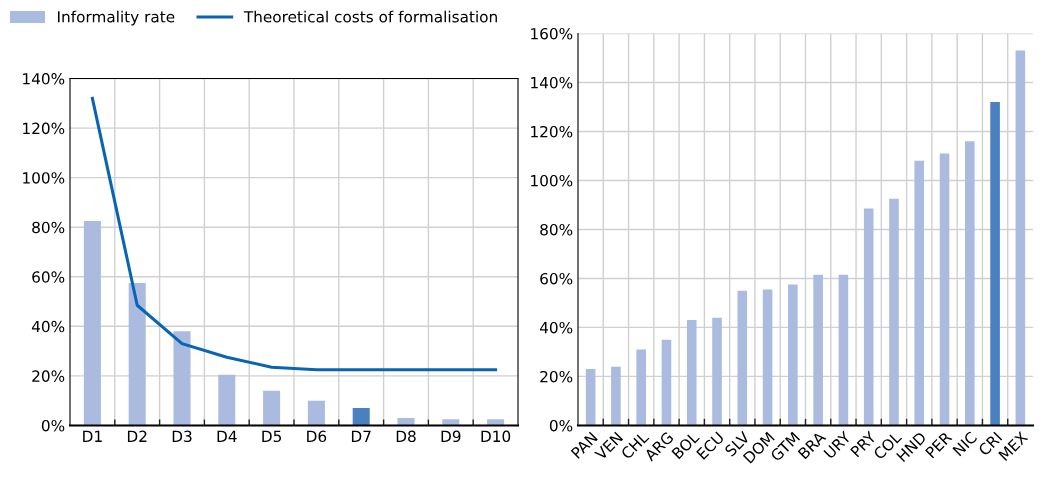 The width and height of the screenshot is (1039, 478). What do you see at coordinates (361, 436) in the screenshot?
I see `x-tick-label: D7` at bounding box center [361, 436].